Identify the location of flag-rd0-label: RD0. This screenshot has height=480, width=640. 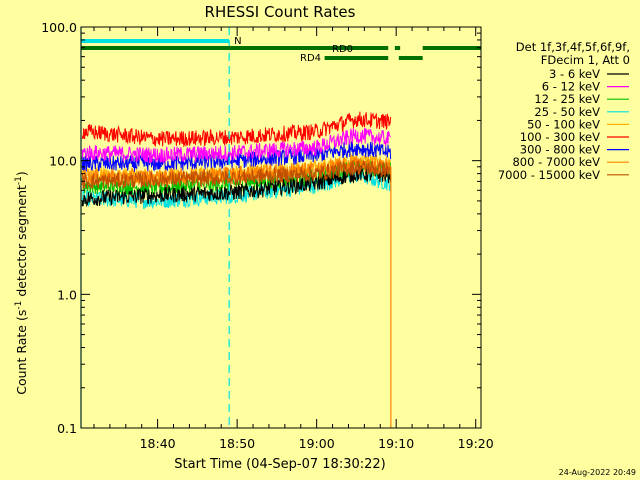
(342, 49).